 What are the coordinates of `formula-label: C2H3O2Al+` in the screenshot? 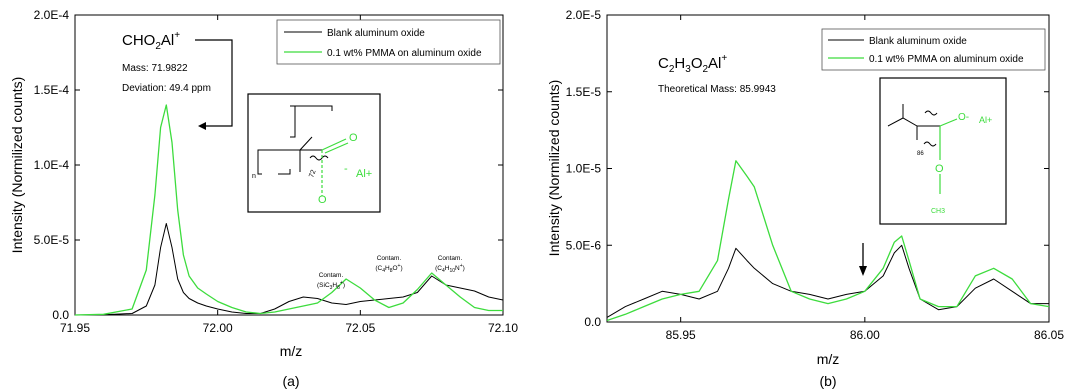 It's located at (692, 64).